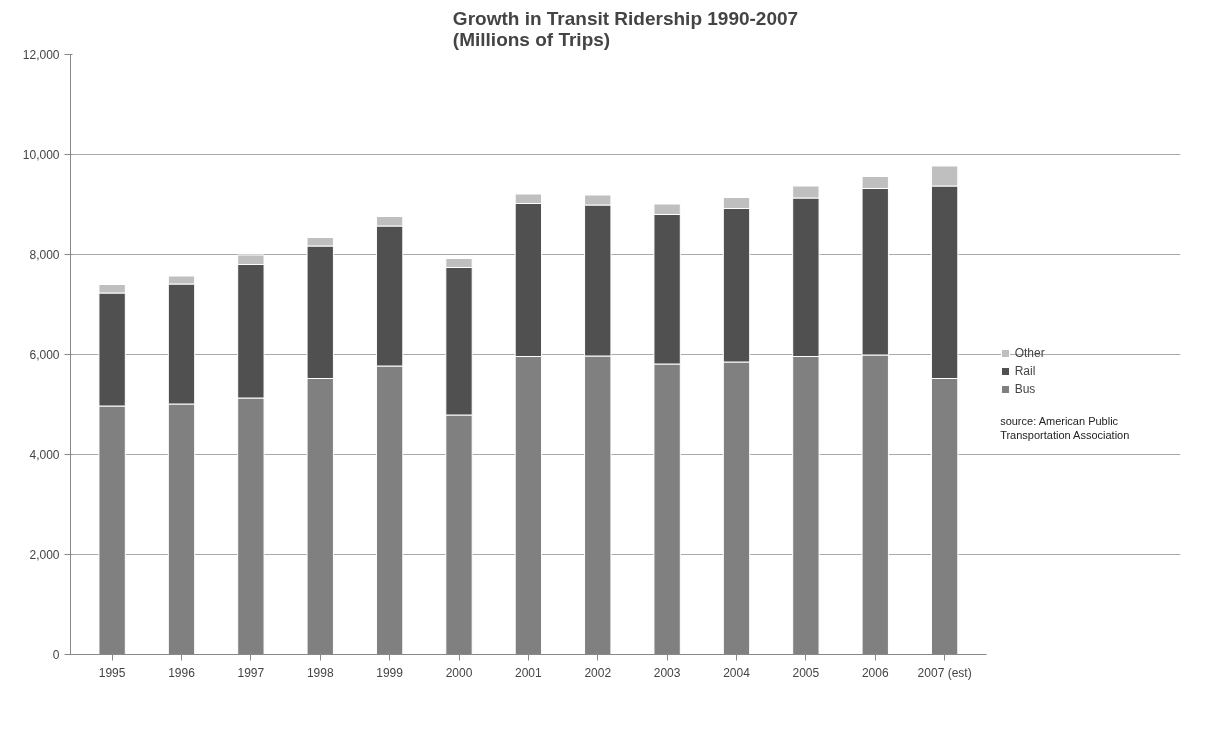  I want to click on y-tick-label: 0, so click(56, 655).